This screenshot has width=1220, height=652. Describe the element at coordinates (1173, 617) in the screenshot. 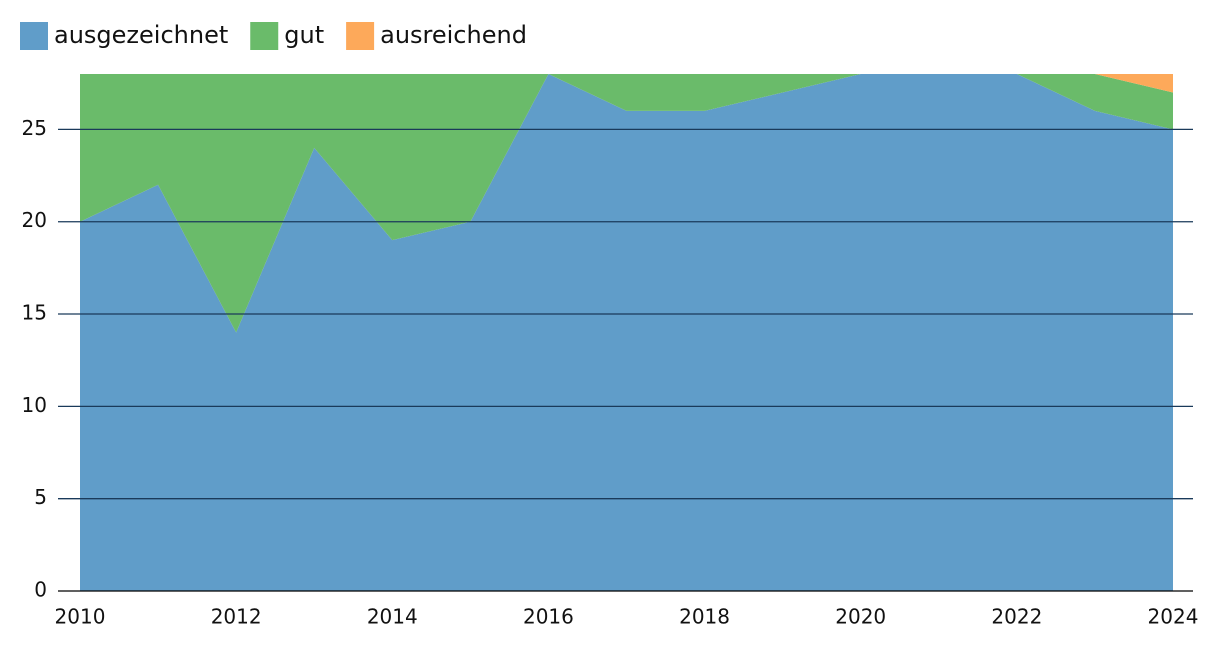

I see `x-tick-label: 2024` at that location.